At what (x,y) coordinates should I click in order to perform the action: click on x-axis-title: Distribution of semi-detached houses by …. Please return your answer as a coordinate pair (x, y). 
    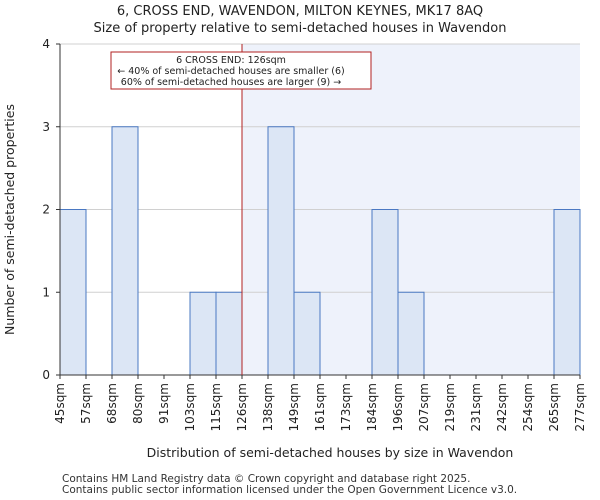
    Looking at the image, I should click on (330, 452).